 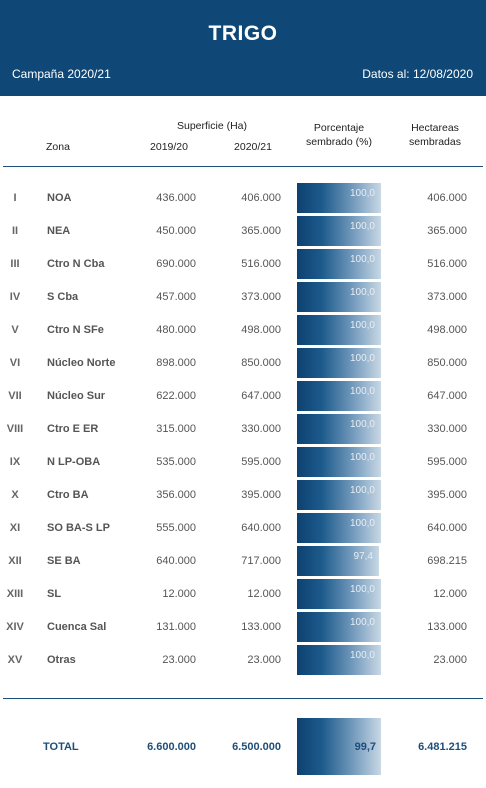 What do you see at coordinates (15, 396) in the screenshot?
I see `zone-number: VII` at bounding box center [15, 396].